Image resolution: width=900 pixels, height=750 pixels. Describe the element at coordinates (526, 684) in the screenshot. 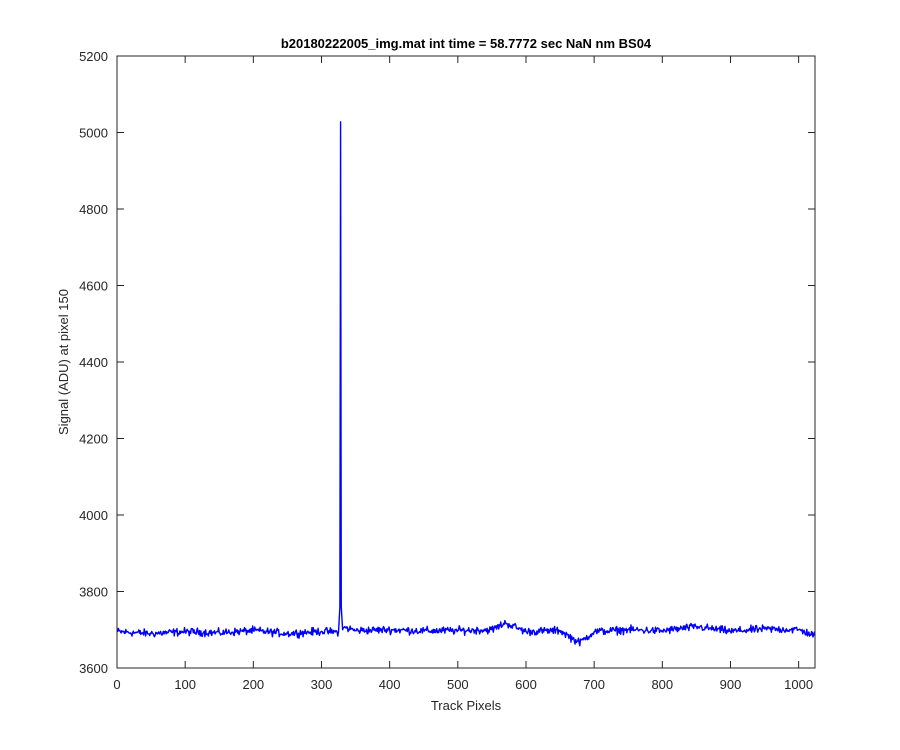

I see `x-tick-label: 600` at that location.